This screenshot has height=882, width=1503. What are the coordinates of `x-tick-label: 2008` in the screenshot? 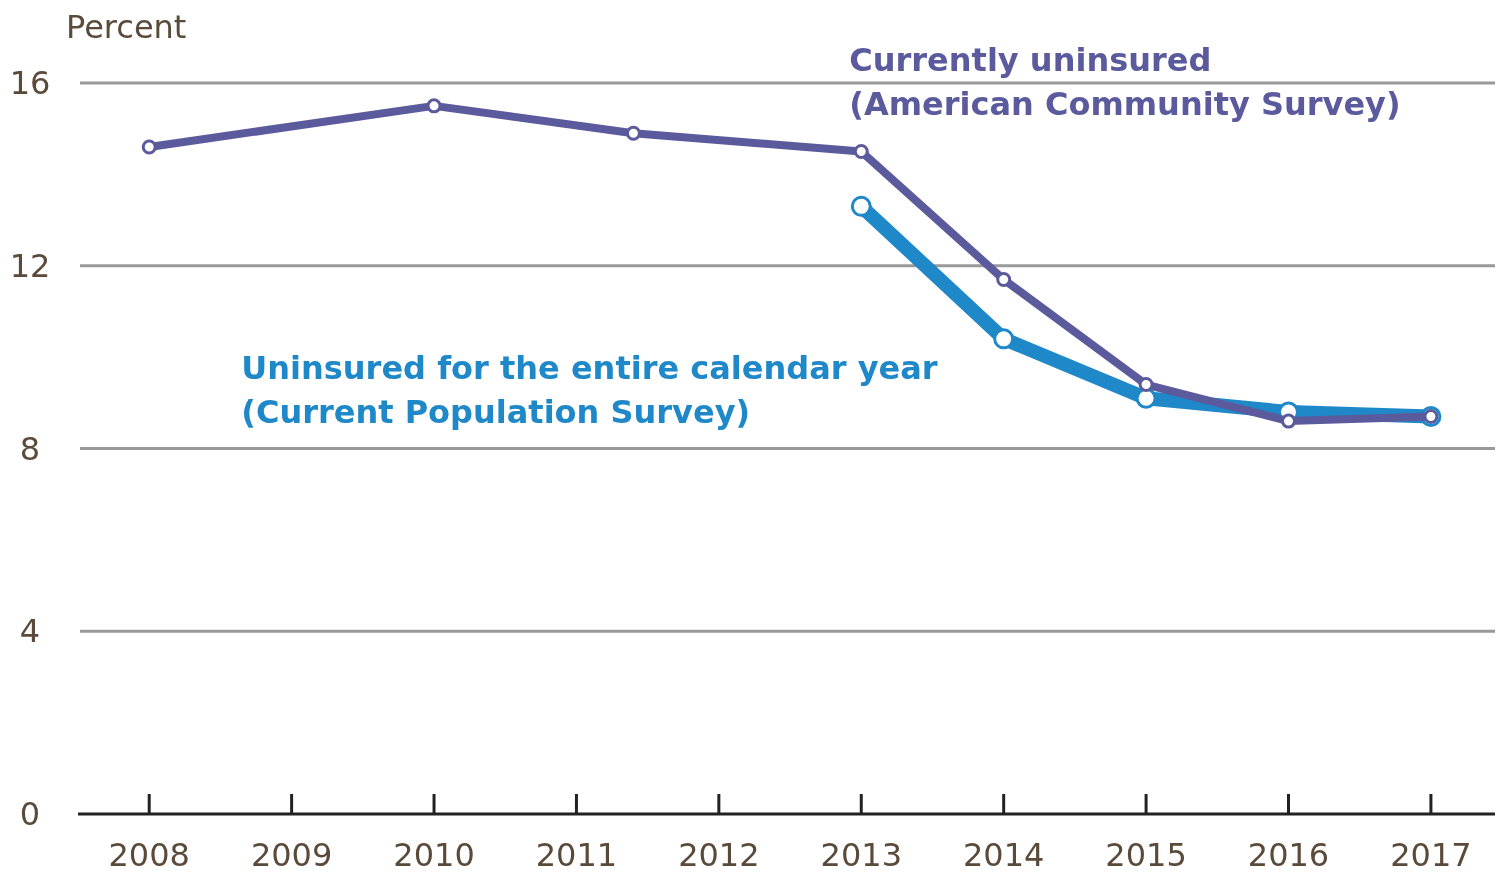 It's located at (149, 855).